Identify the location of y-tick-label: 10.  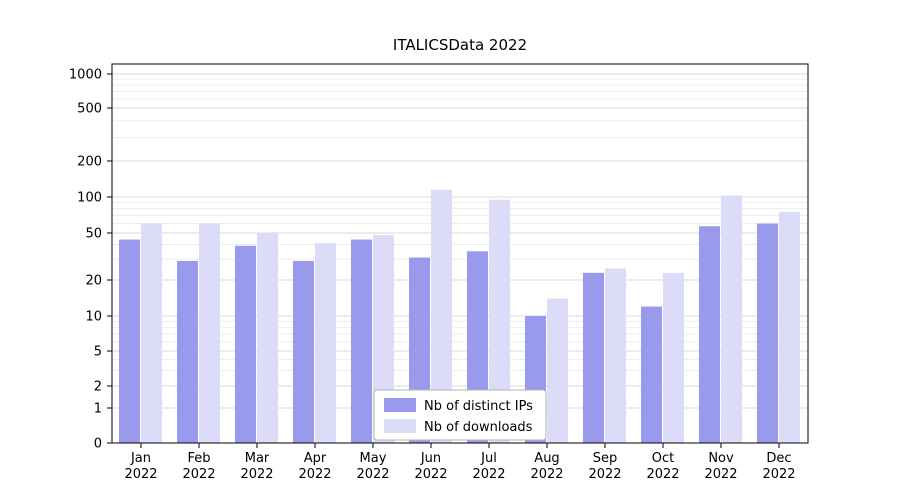
(93, 317).